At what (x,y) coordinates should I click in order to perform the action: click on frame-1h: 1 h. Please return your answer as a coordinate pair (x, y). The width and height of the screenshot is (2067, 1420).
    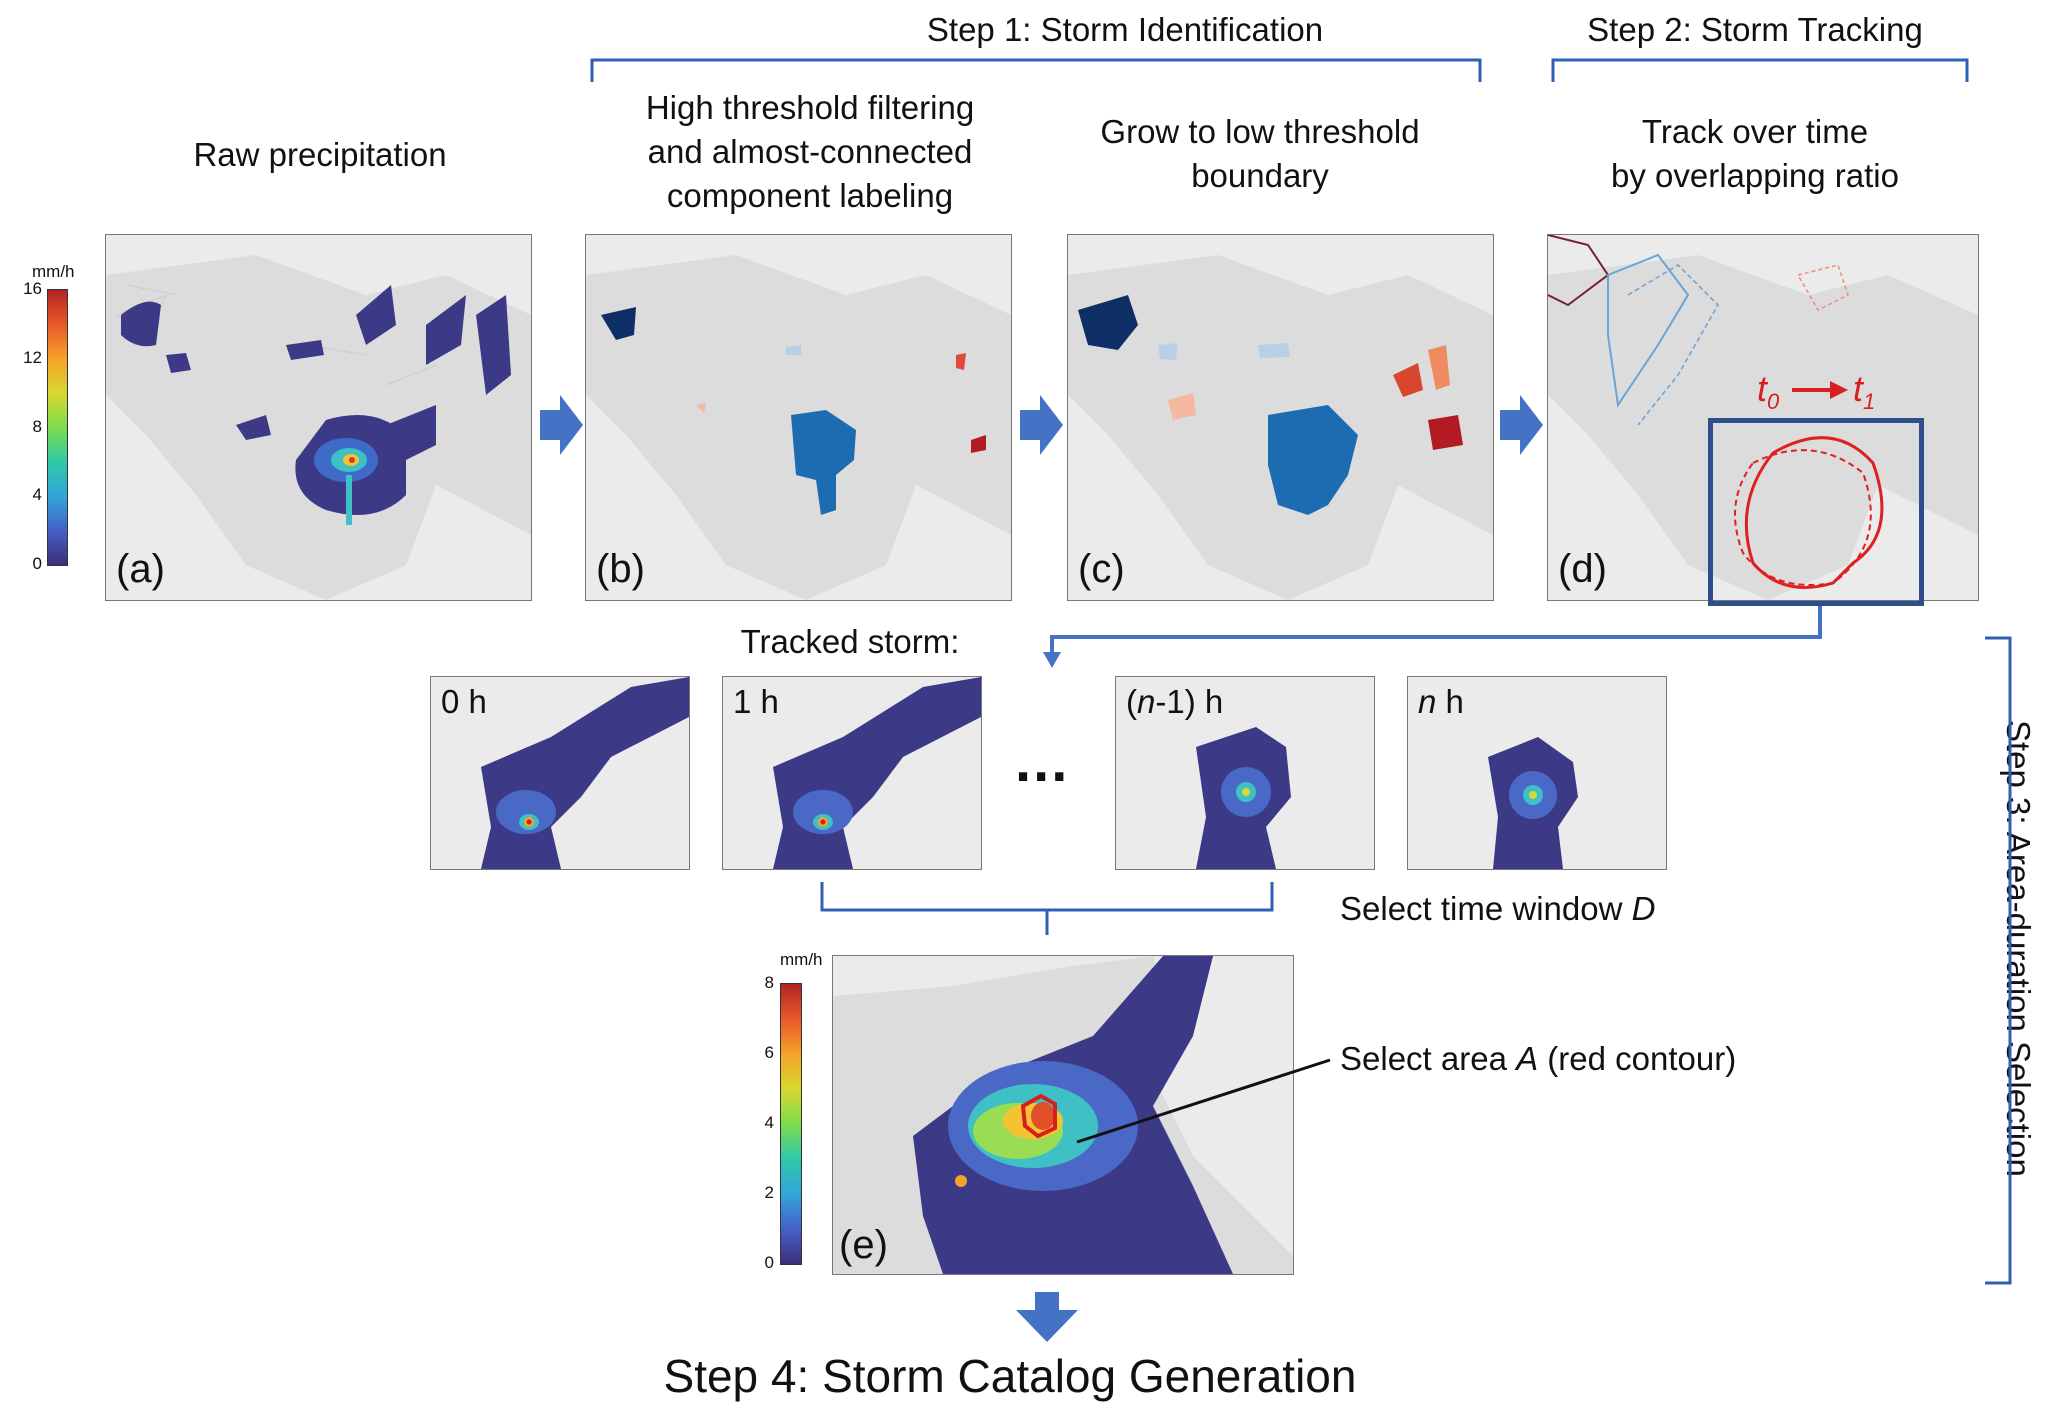
    Looking at the image, I should click on (852, 773).